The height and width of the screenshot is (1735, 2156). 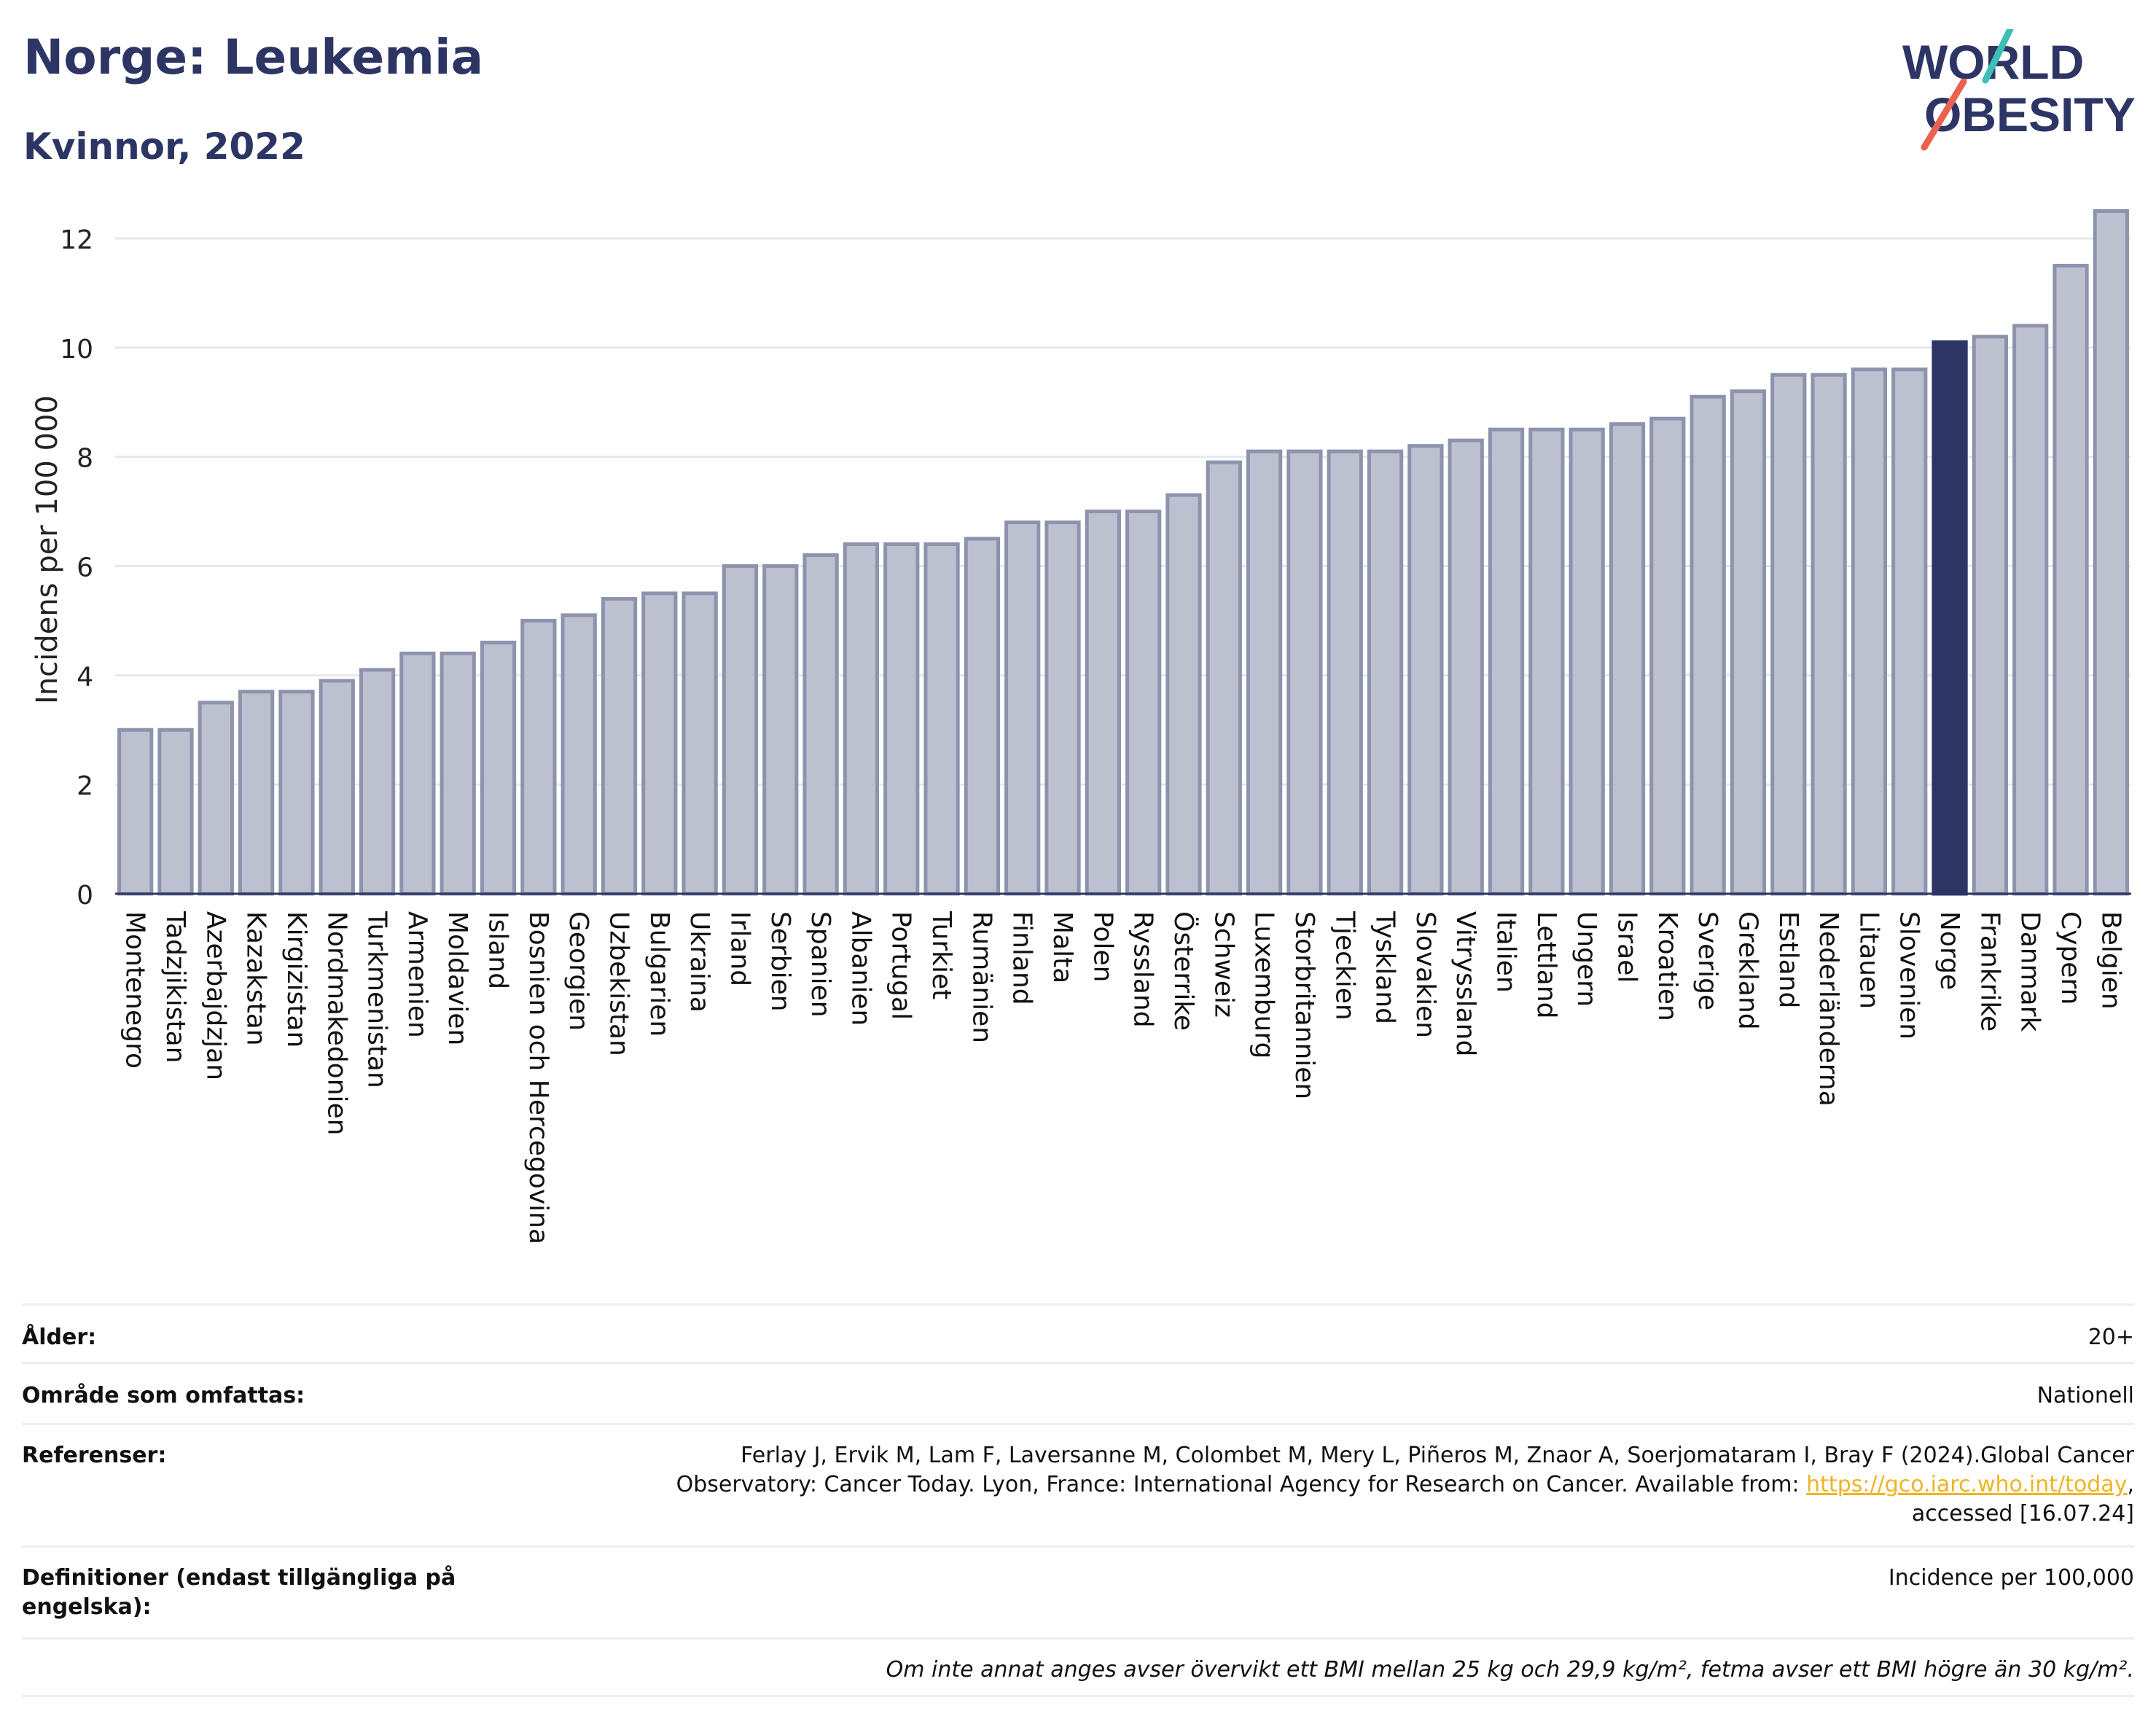 What do you see at coordinates (77, 349) in the screenshot?
I see `y-tick-label: 10` at bounding box center [77, 349].